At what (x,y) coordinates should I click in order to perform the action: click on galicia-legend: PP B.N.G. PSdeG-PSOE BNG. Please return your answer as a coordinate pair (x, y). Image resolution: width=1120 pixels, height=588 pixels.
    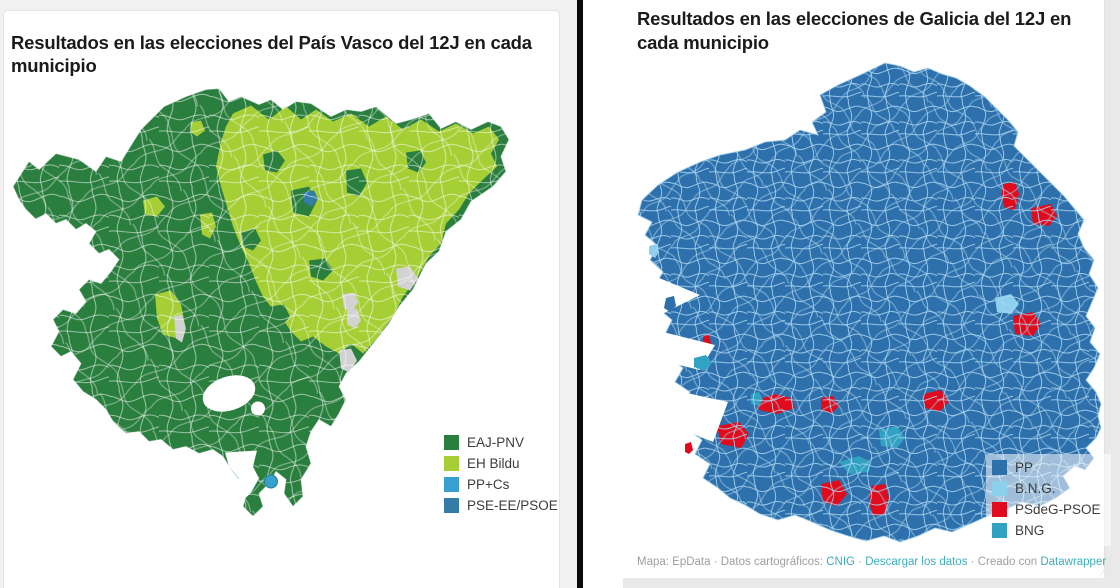
    Looking at the image, I should click on (1048, 500).